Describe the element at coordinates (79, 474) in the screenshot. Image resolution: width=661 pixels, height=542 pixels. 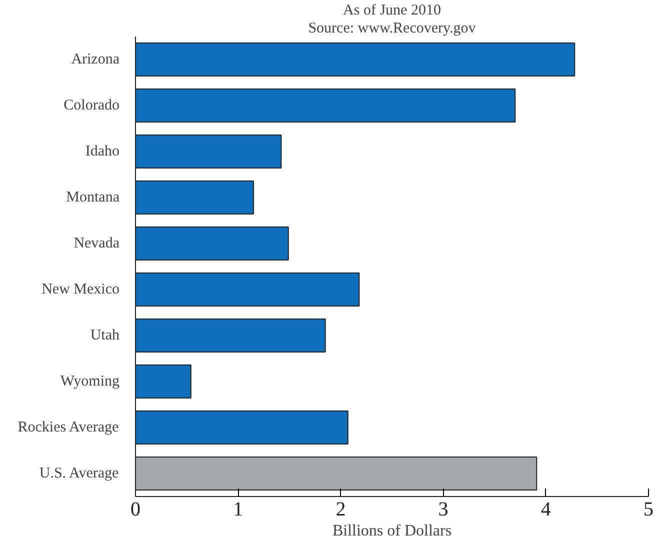
I see `y-tick-label: U.S. Average` at that location.